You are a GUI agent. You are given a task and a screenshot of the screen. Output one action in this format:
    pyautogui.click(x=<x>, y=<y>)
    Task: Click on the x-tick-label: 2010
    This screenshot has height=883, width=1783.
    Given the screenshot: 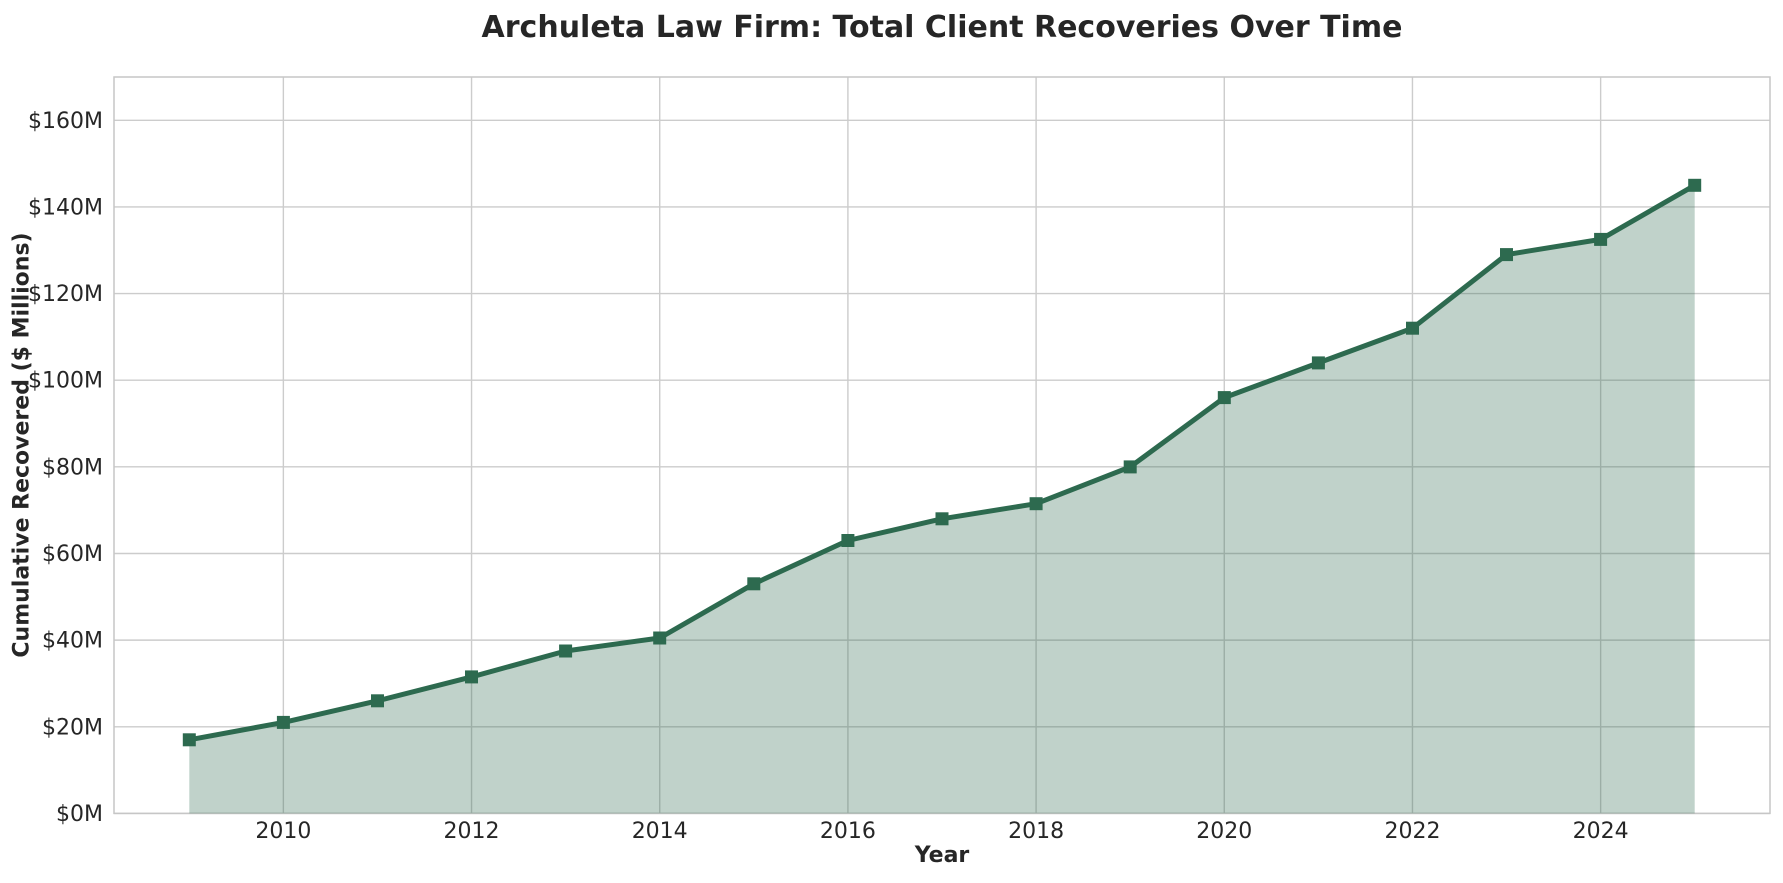 What is the action you would take?
    pyautogui.click(x=283, y=831)
    